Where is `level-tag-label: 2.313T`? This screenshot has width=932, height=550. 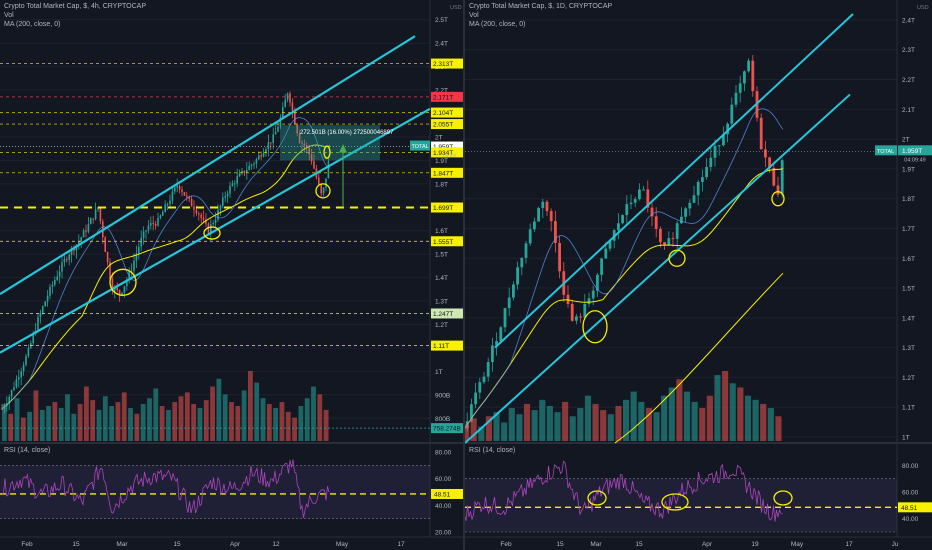 level-tag-label: 2.313T is located at coordinates (443, 64).